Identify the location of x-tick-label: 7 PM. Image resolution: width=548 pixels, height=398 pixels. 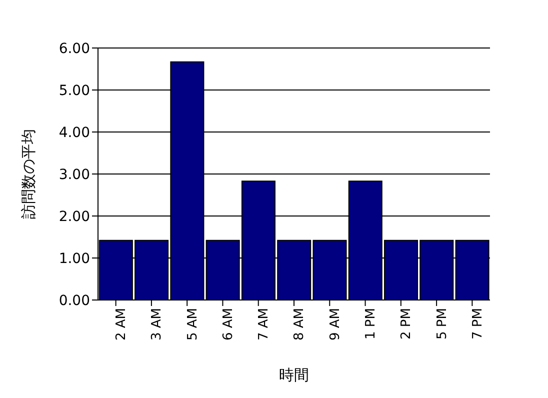
(478, 324).